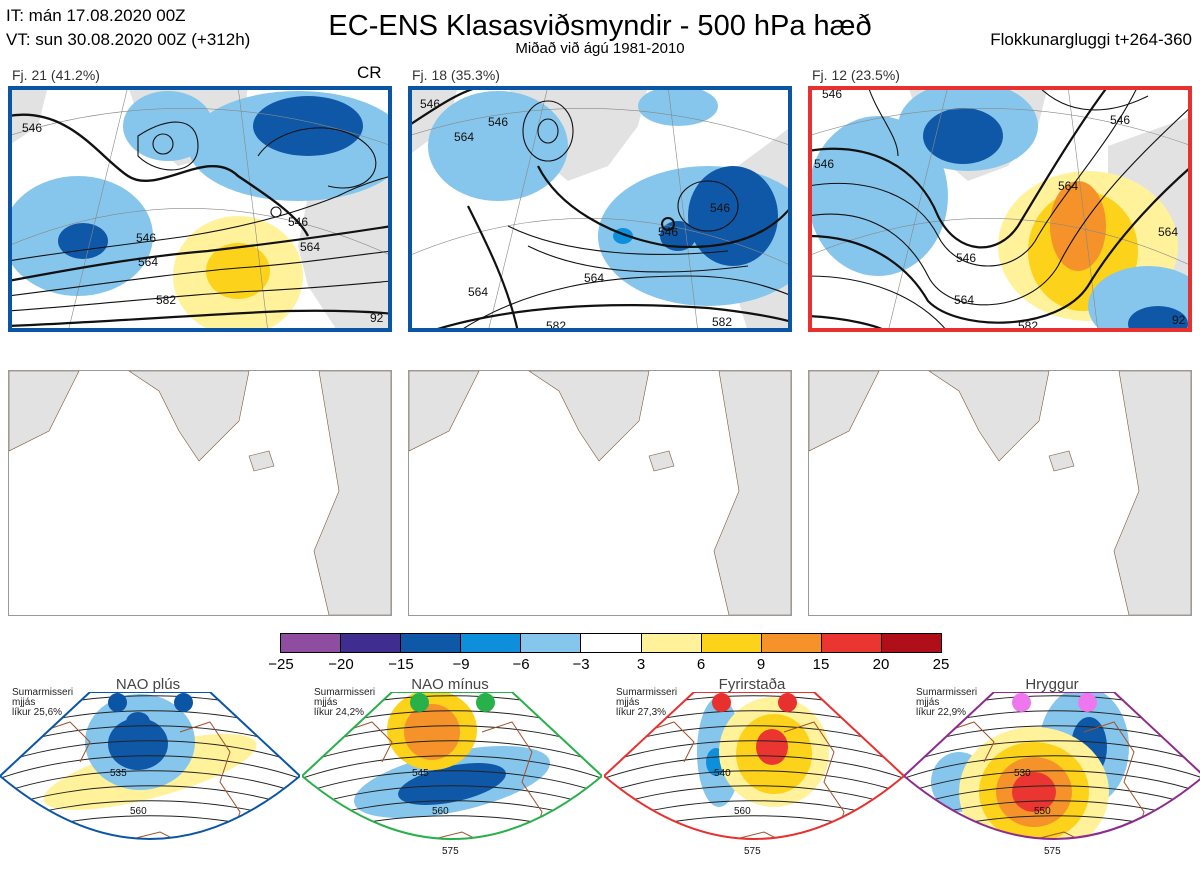 This screenshot has height=871, width=1200. What do you see at coordinates (941, 712) in the screenshot?
I see `regime-info-line: líkur 22,9%` at bounding box center [941, 712].